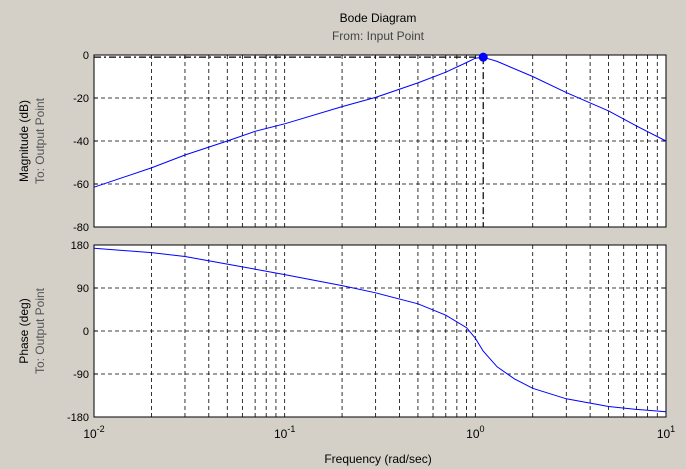  Describe the element at coordinates (81, 185) in the screenshot. I see `magnitude-y-tick-label: -60` at that location.